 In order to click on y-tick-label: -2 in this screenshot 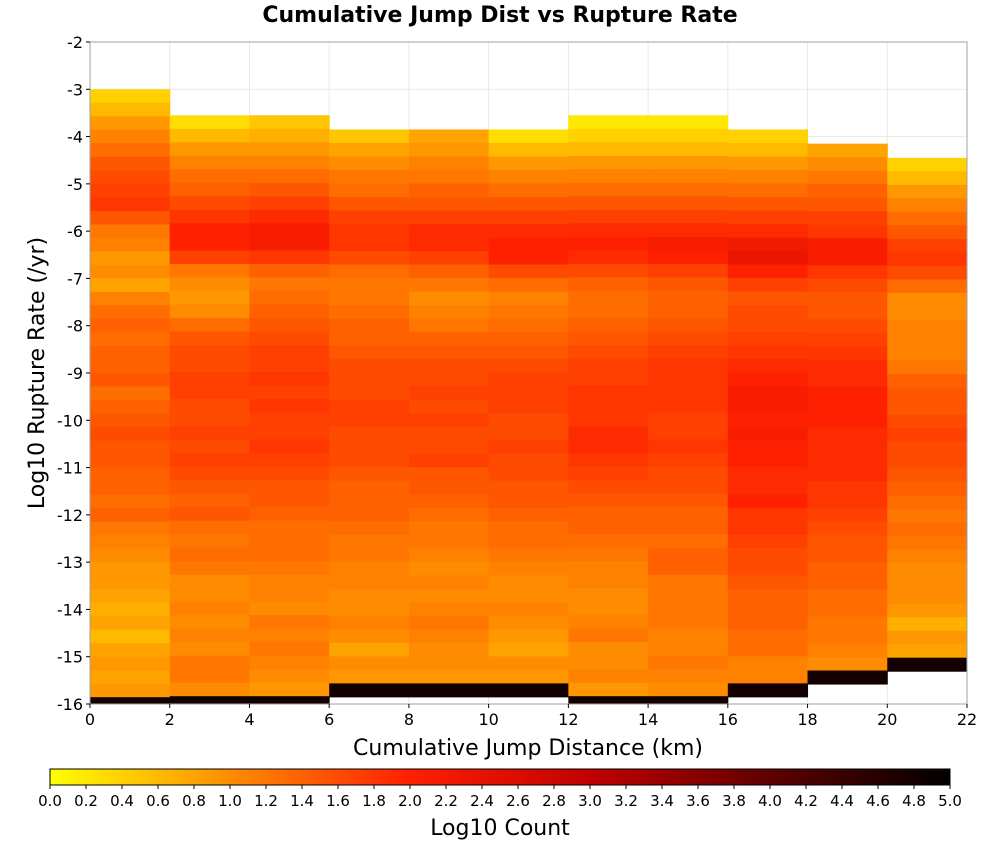, I will do `click(75, 42)`.